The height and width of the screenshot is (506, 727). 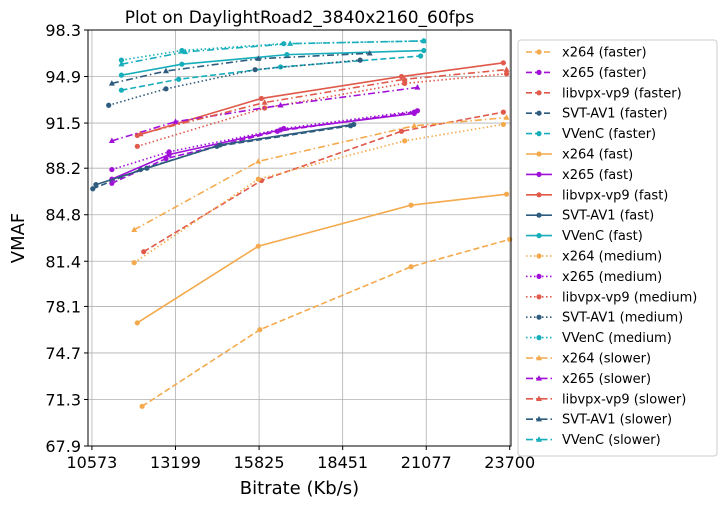 What do you see at coordinates (175, 462) in the screenshot?
I see `x-tick-label: 13199` at bounding box center [175, 462].